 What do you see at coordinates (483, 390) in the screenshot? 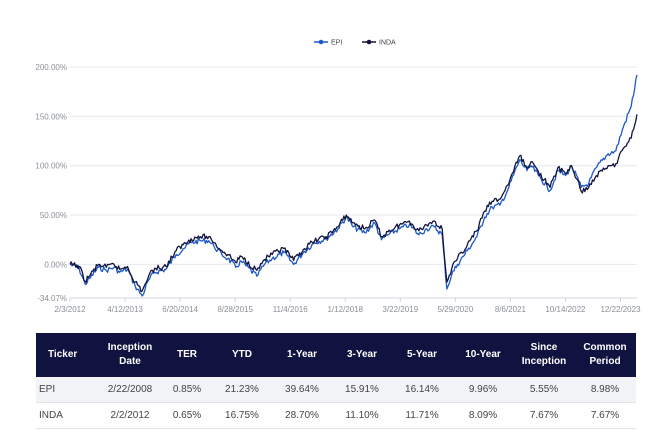
I see `table-cell: 9.96%` at bounding box center [483, 390].